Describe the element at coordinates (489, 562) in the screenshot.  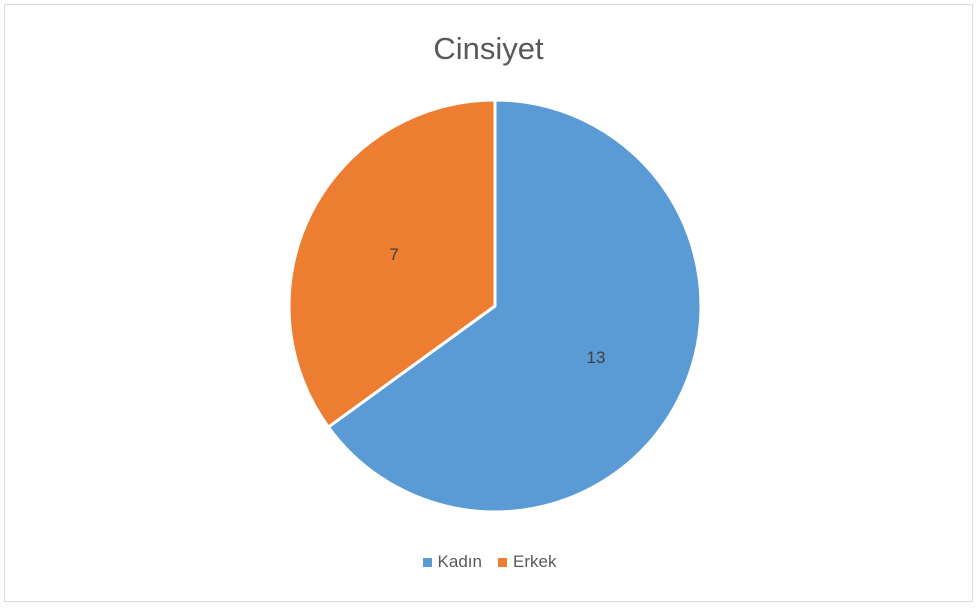
I see `legend: Kadın Erkek` at that location.